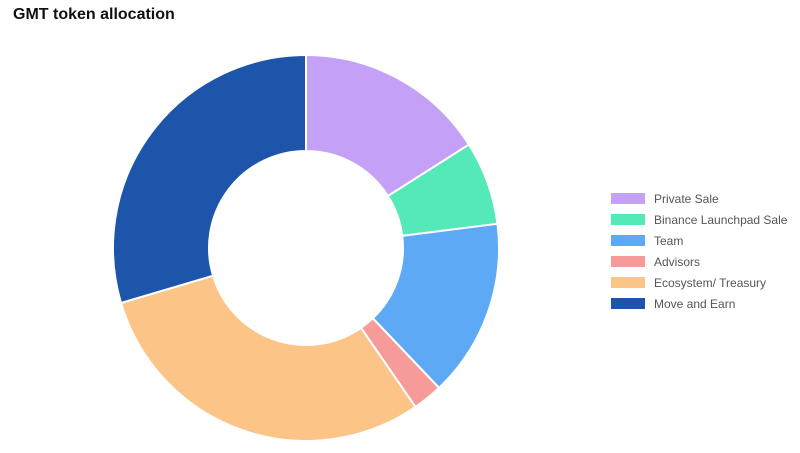  I want to click on slice-private-sale, so click(388, 125).